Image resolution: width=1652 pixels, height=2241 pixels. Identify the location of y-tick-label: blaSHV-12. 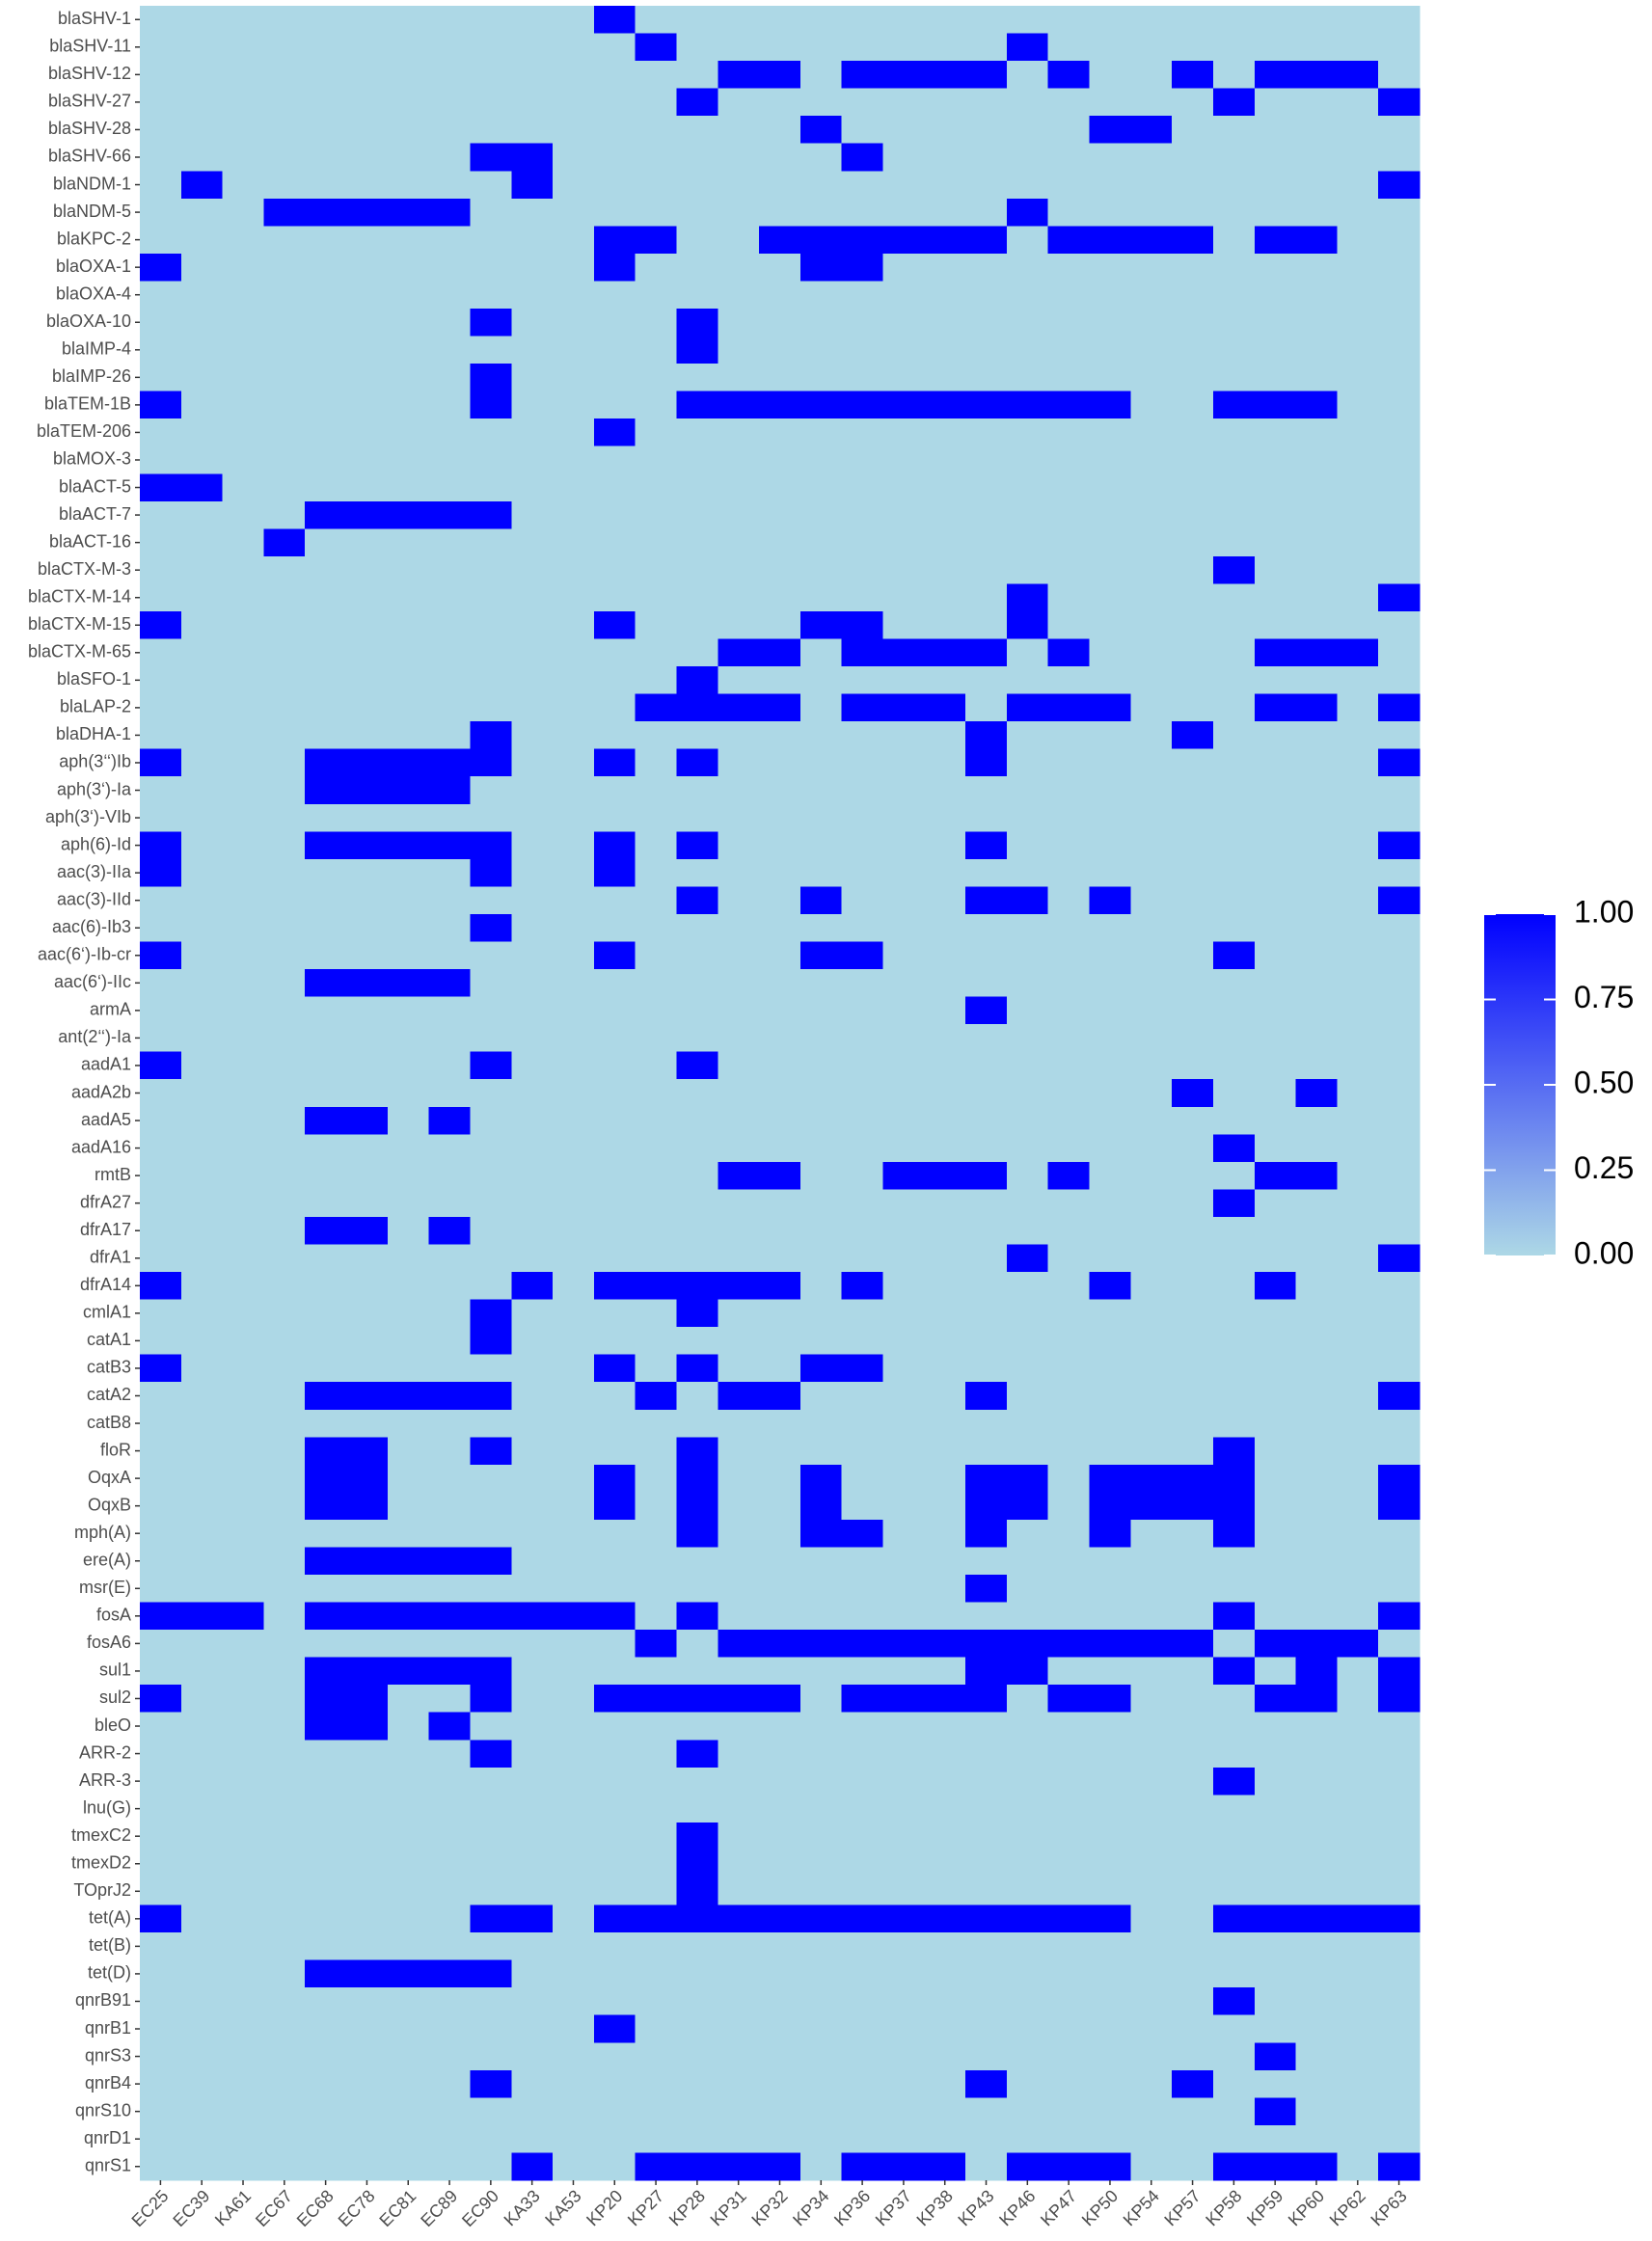
(89, 73).